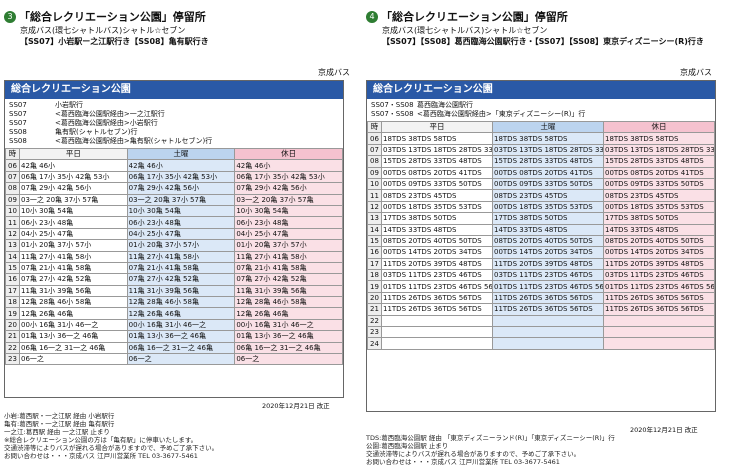  I want to click on route-code: SS08, so click(18, 141).